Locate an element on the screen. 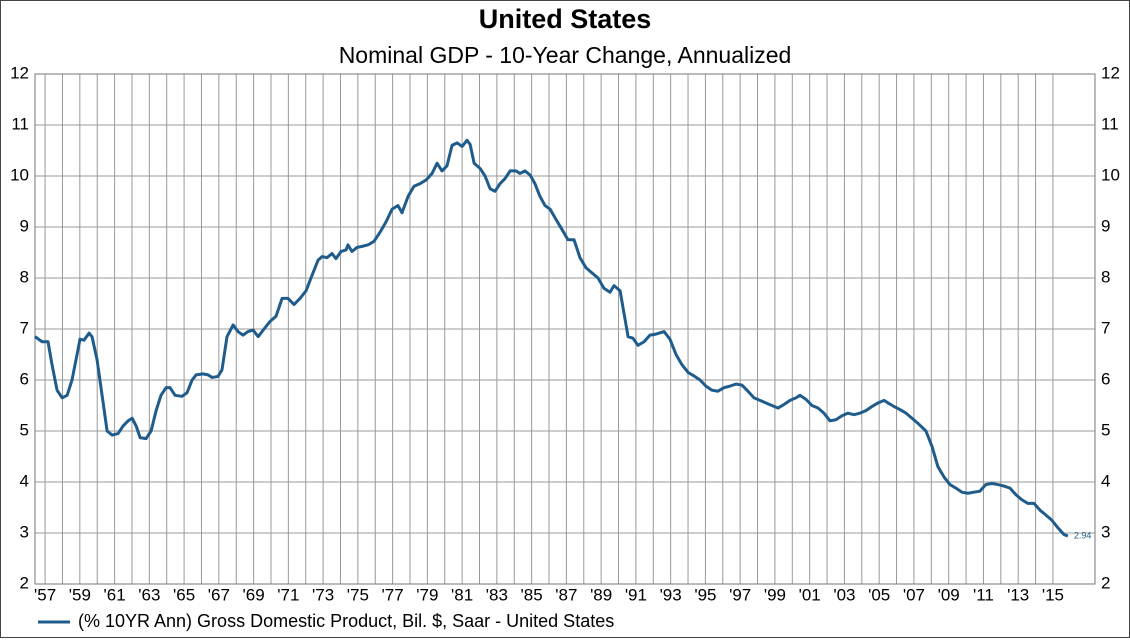 The image size is (1130, 643). y-tick-label: 6 is located at coordinates (24, 378).